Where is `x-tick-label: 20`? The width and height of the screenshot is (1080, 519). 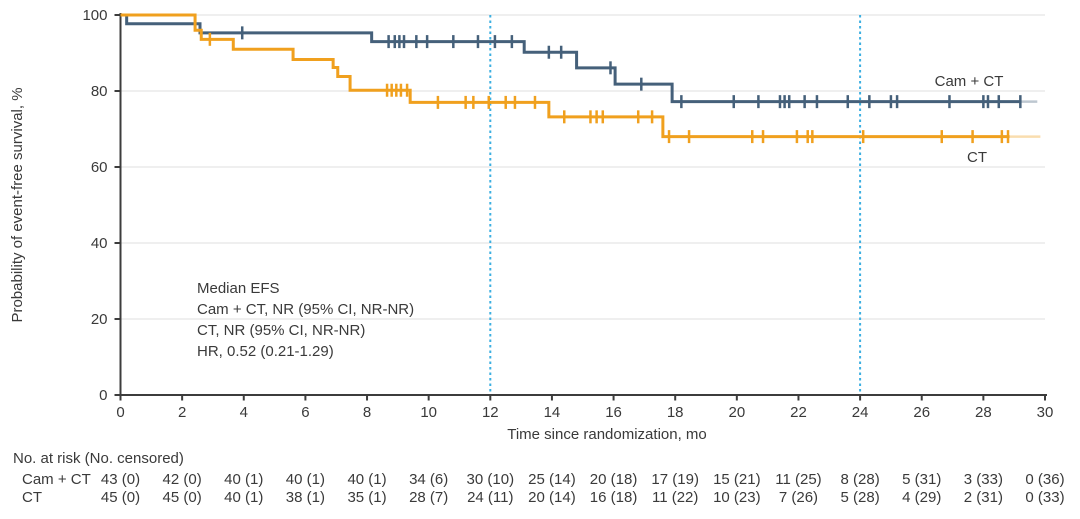 x-tick-label: 20 is located at coordinates (736, 412).